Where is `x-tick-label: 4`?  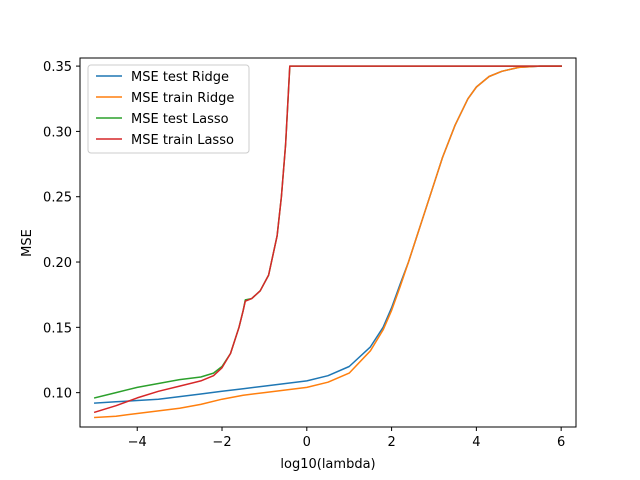
x-tick-label: 4 is located at coordinates (476, 442).